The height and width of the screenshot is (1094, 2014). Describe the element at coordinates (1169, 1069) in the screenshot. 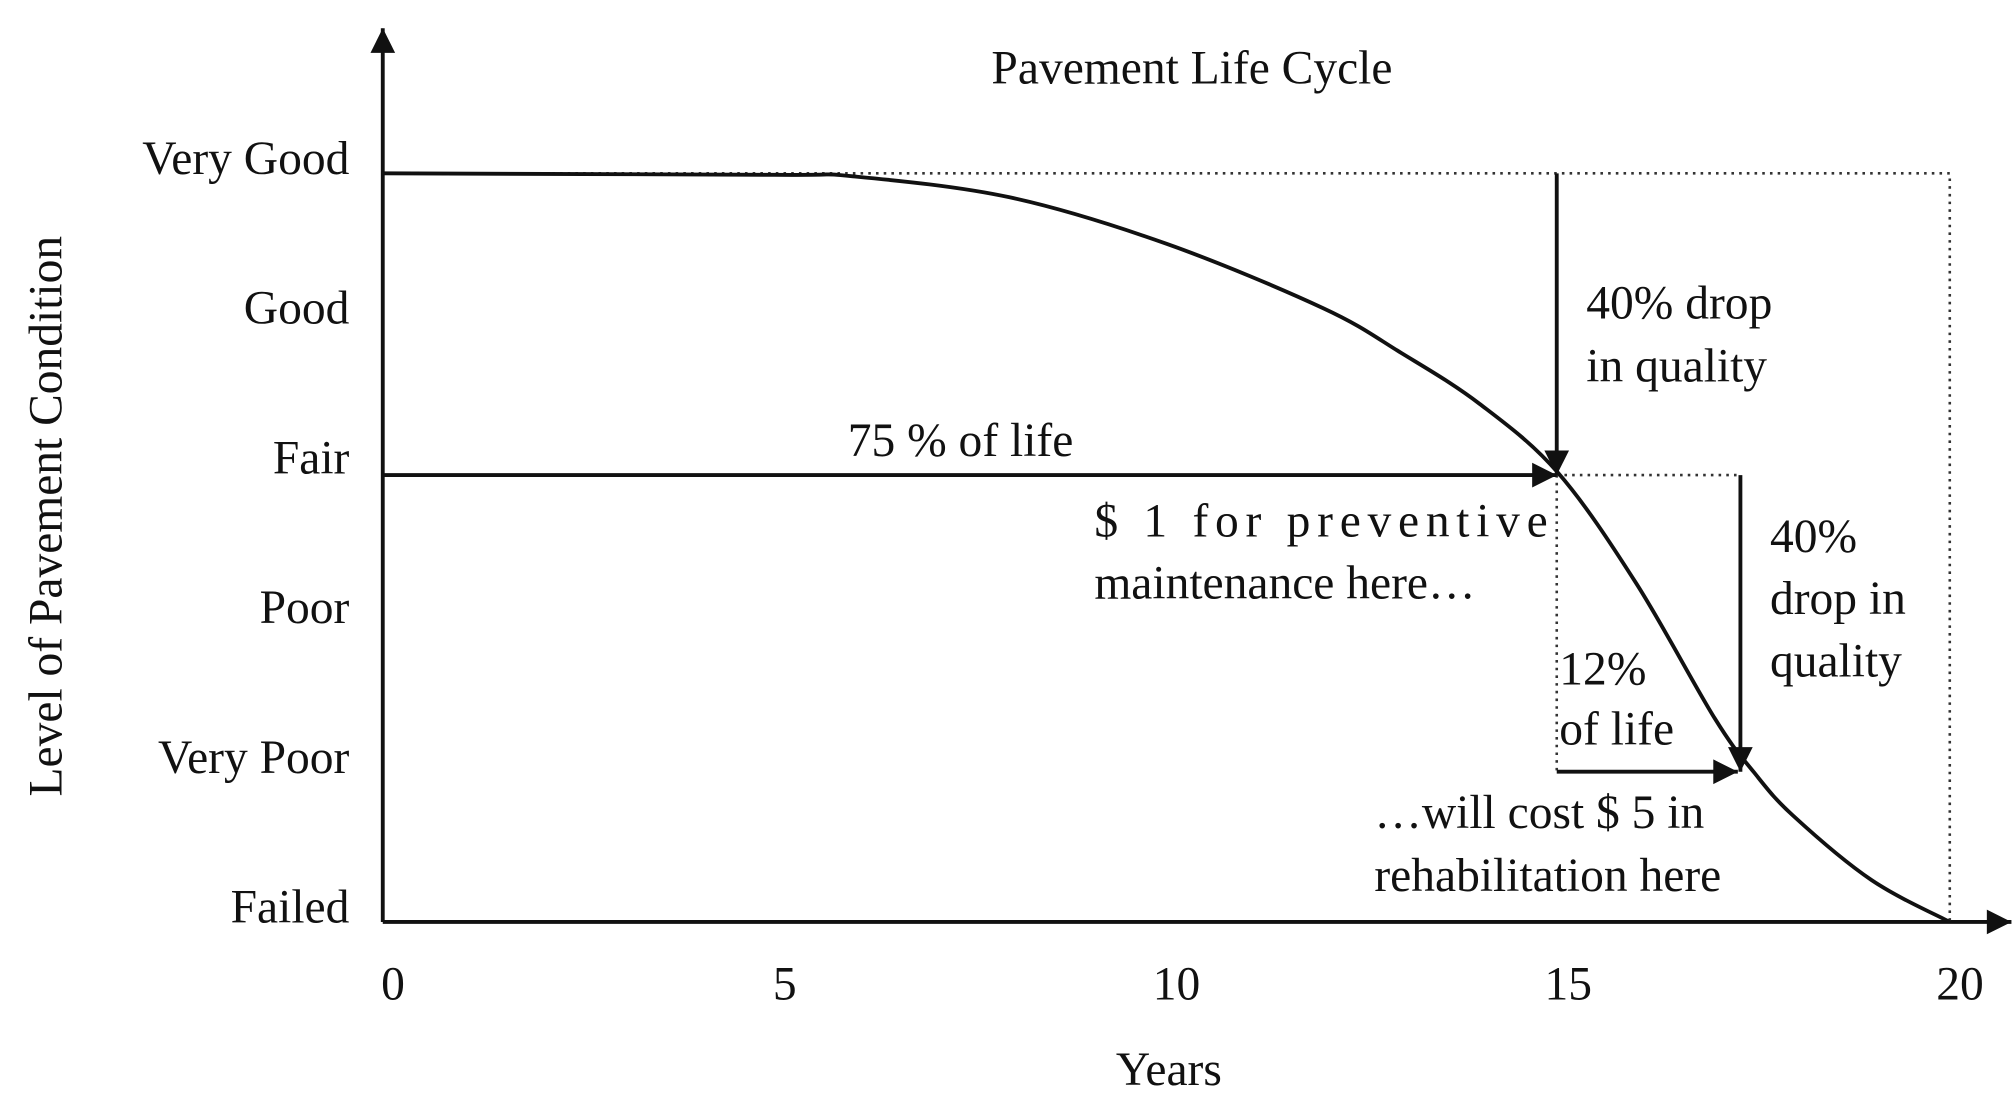

I see `x-axis-label: Years` at that location.